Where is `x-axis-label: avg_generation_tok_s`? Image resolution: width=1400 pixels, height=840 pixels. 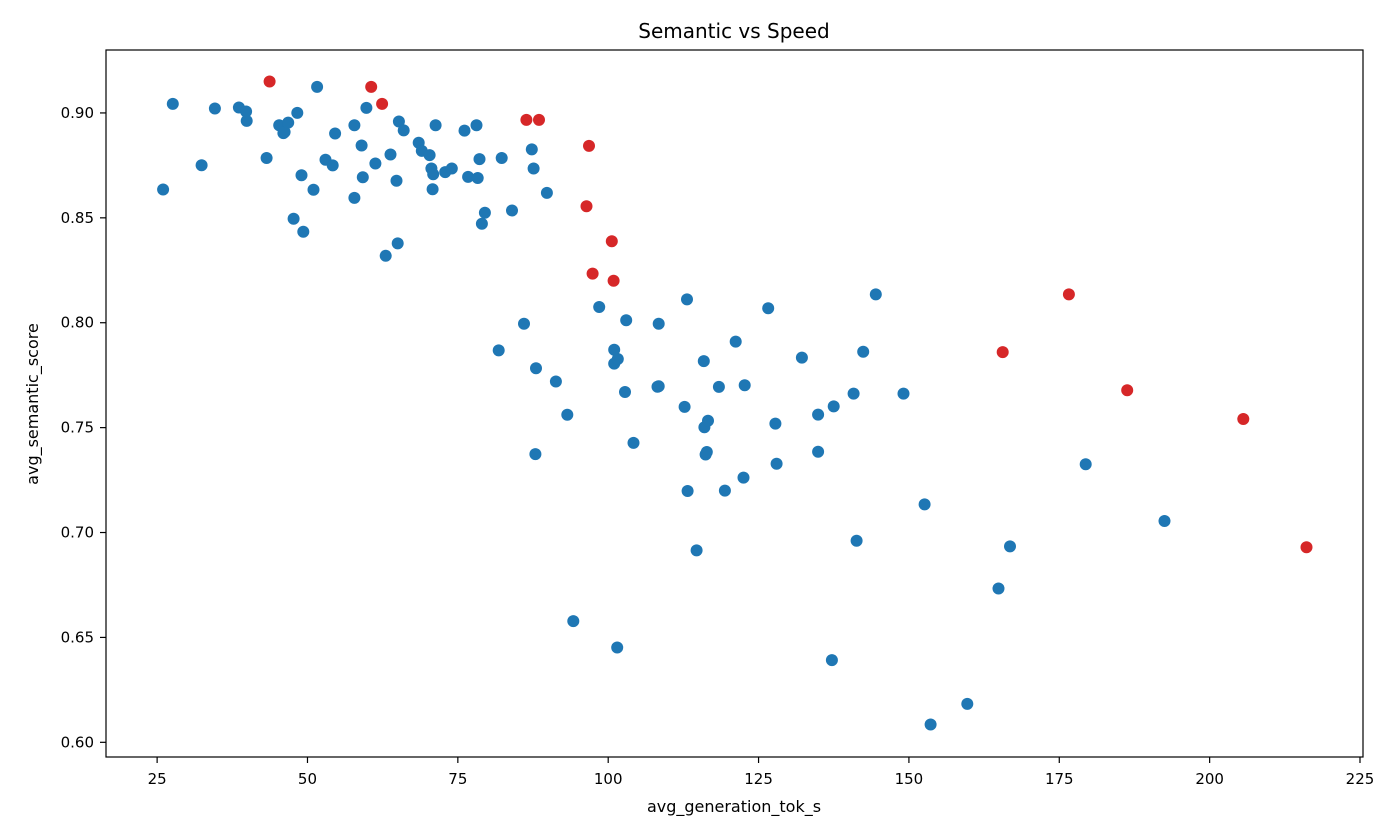 x-axis-label: avg_generation_tok_s is located at coordinates (734, 807).